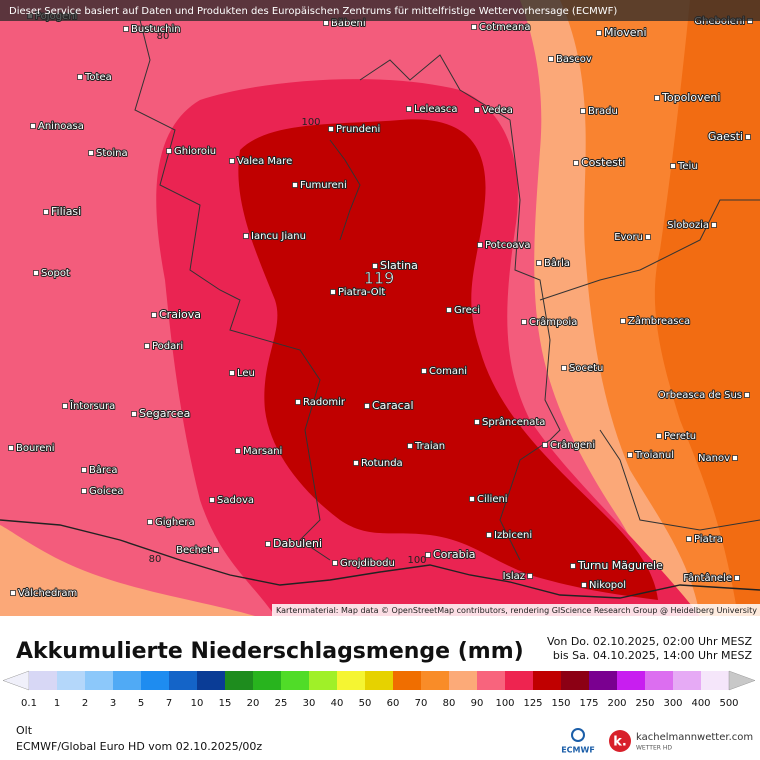  What do you see at coordinates (700, 703) in the screenshot?
I see `legend-label: 400` at bounding box center [700, 703].